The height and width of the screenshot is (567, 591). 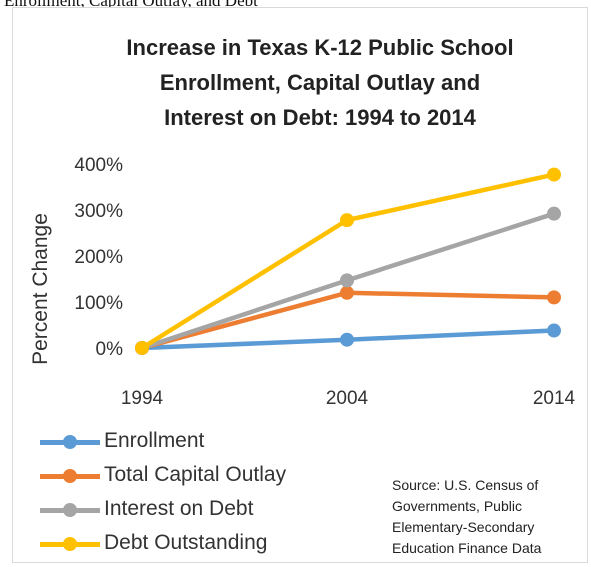 What do you see at coordinates (320, 117) in the screenshot?
I see `chart-title-line-3: Interest on Debt: 1994 to 2014` at bounding box center [320, 117].